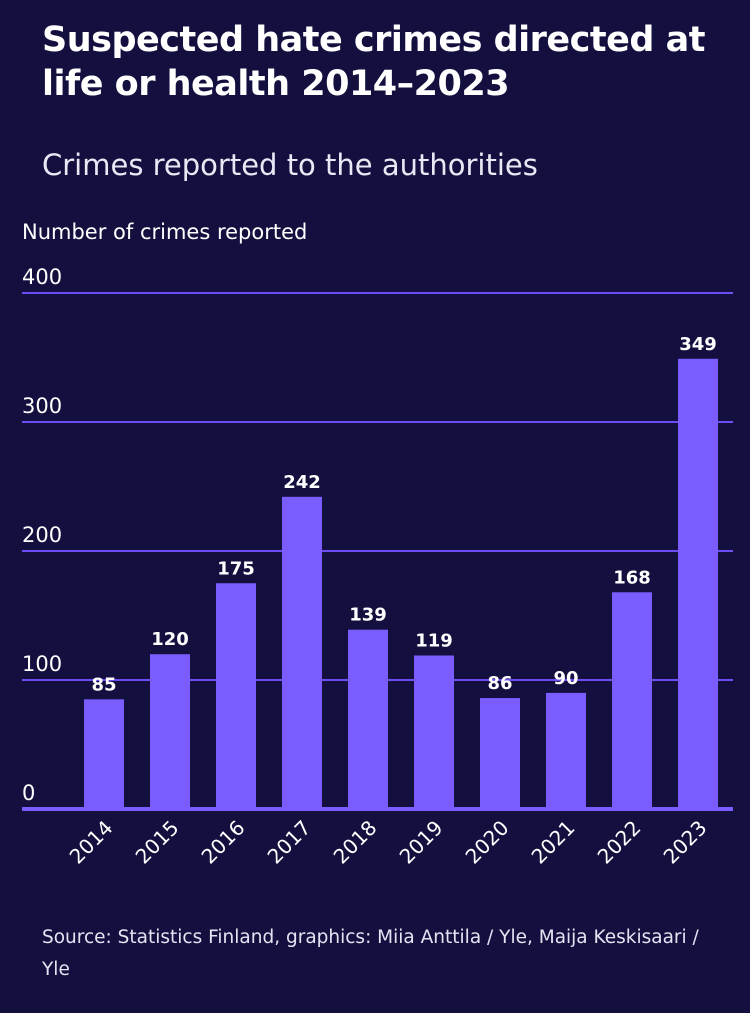 Image resolution: width=750 pixels, height=1013 pixels. What do you see at coordinates (103, 684) in the screenshot?
I see `data-label: 85` at bounding box center [103, 684].